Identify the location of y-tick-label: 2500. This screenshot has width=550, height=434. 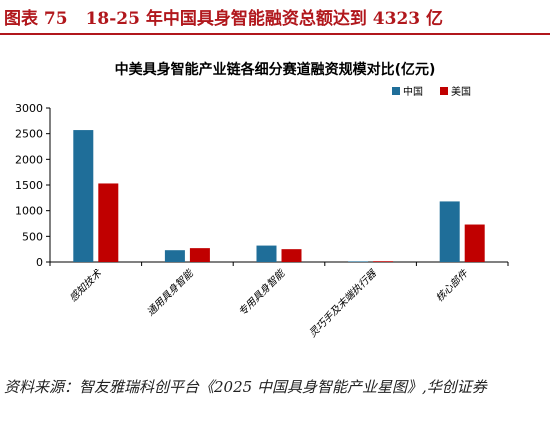
(29, 134).